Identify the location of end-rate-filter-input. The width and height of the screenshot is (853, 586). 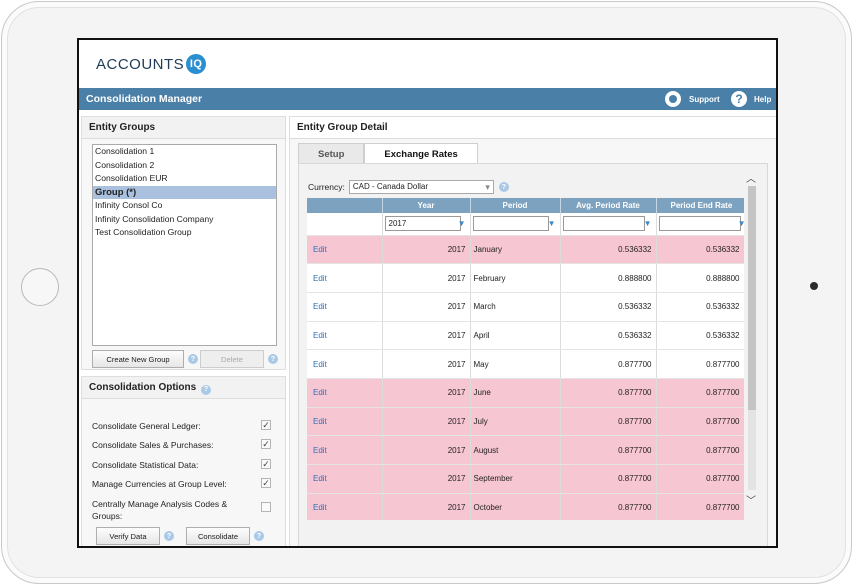
(699, 224).